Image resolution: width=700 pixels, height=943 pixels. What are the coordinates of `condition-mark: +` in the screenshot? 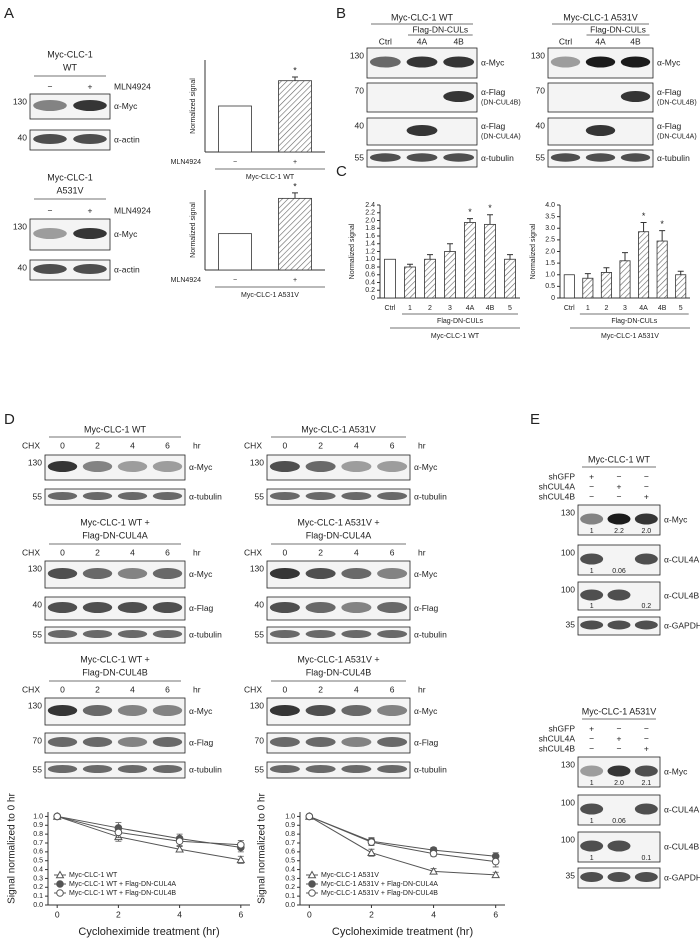 It's located at (646, 748).